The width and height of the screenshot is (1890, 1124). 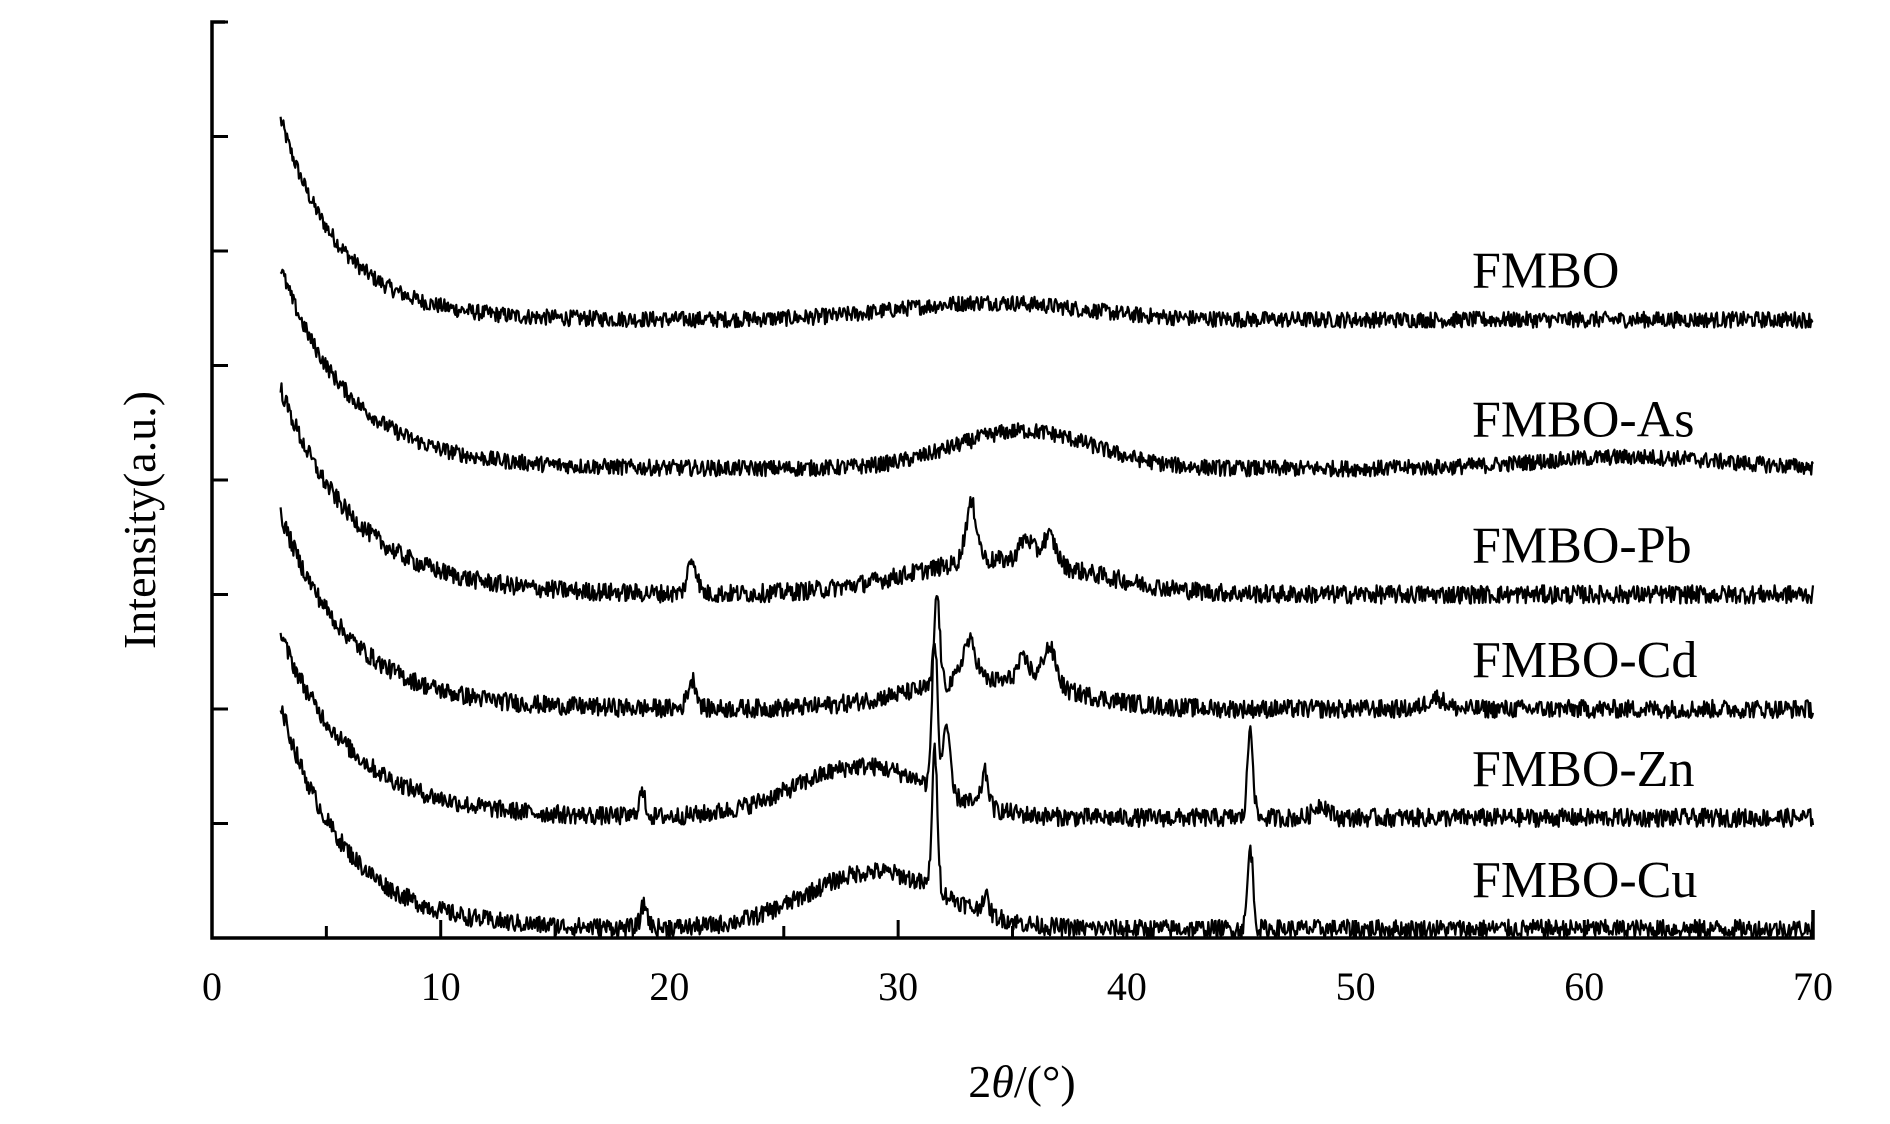 What do you see at coordinates (1127, 986) in the screenshot?
I see `x-tick-label-40: 40` at bounding box center [1127, 986].